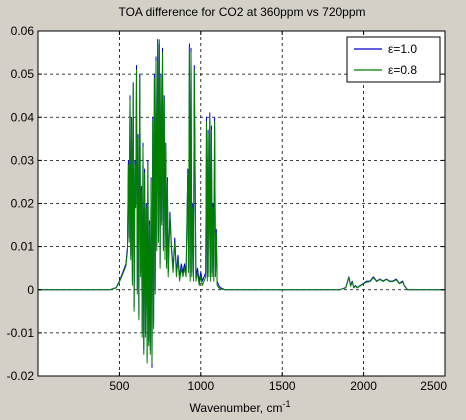 This screenshot has width=466, height=420. I want to click on y-tick-label: -0.01, so click(21, 333).